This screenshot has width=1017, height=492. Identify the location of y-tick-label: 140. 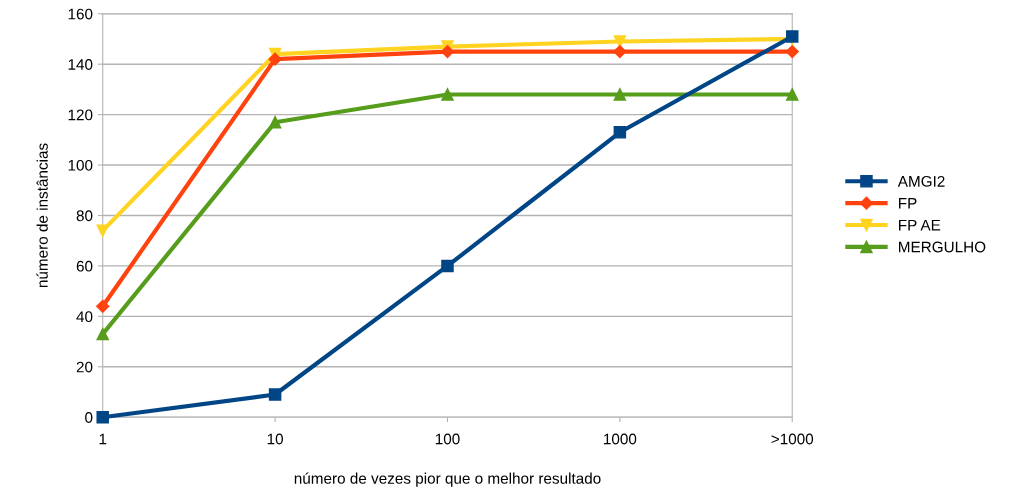
(80, 64).